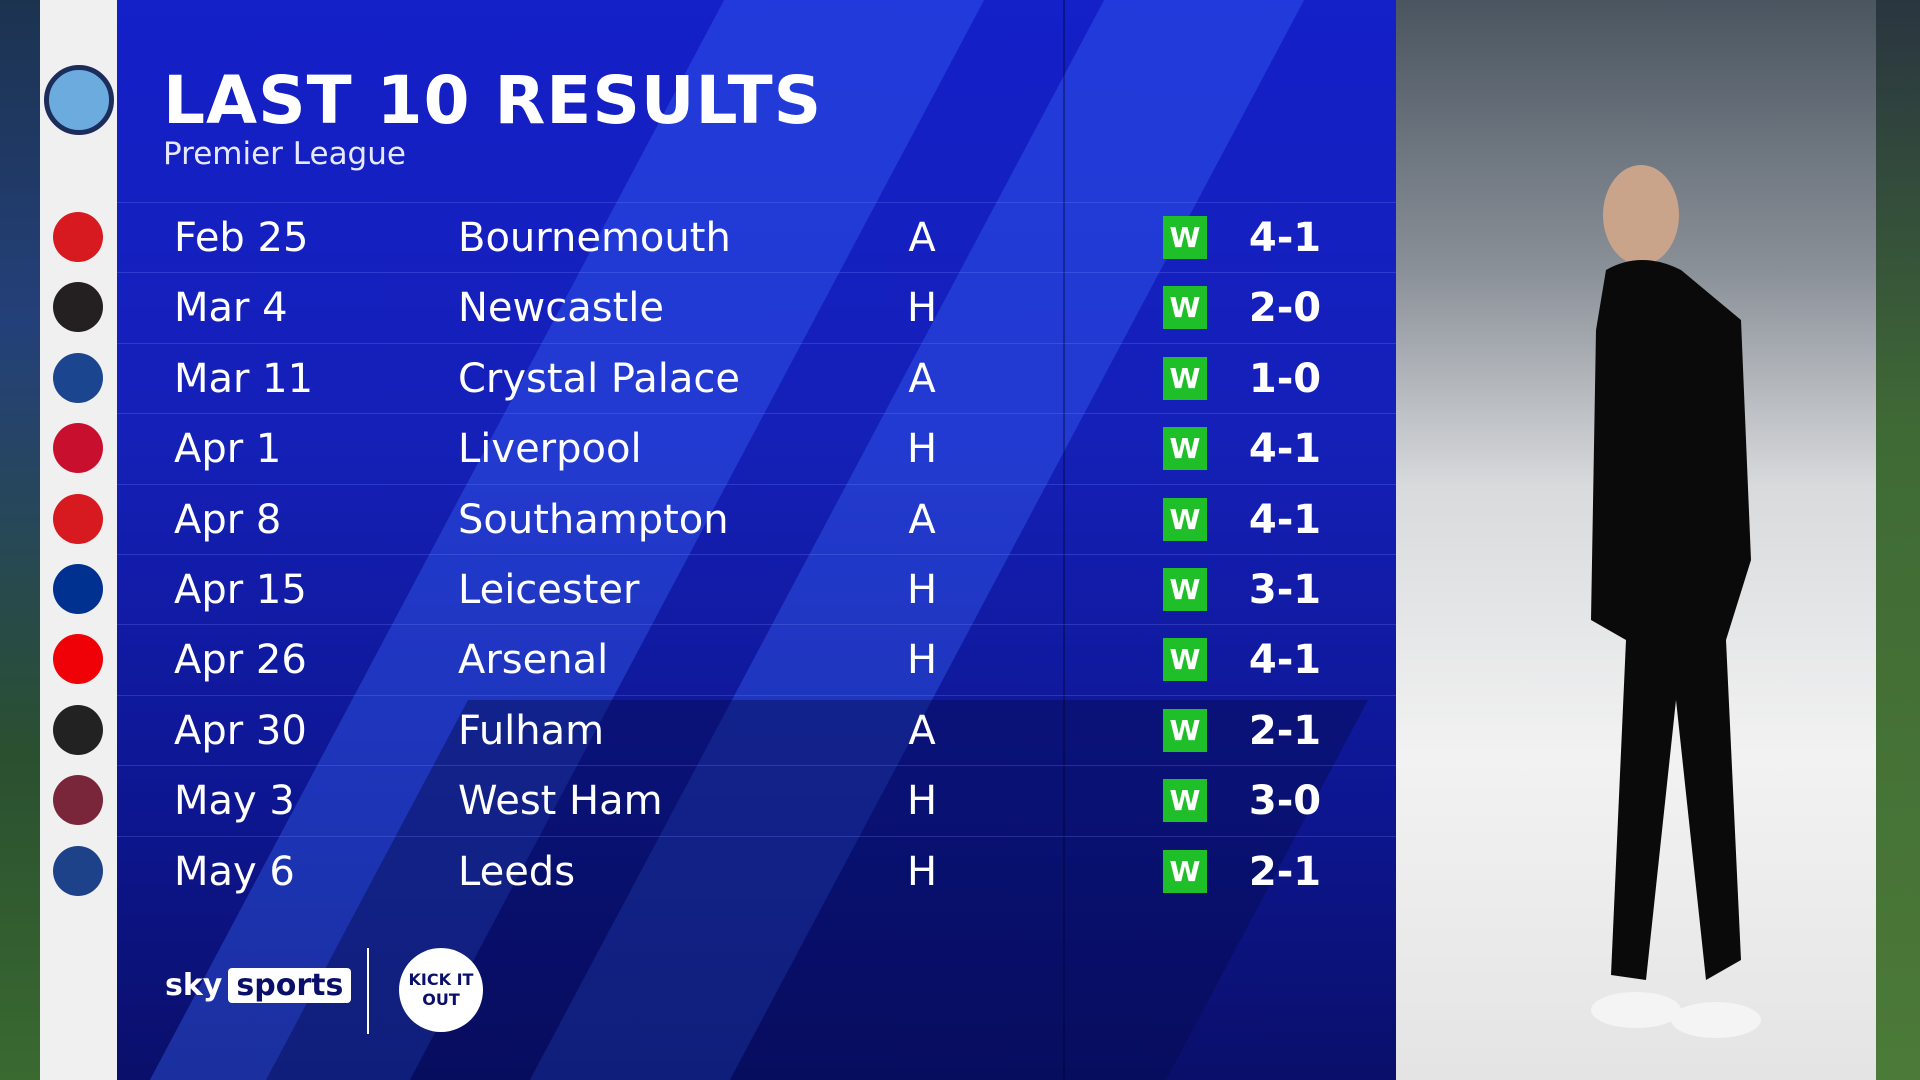 The image size is (1920, 1080). Describe the element at coordinates (756, 870) in the screenshot. I see `result-row: May 6 Leeds H W 2-1` at that location.